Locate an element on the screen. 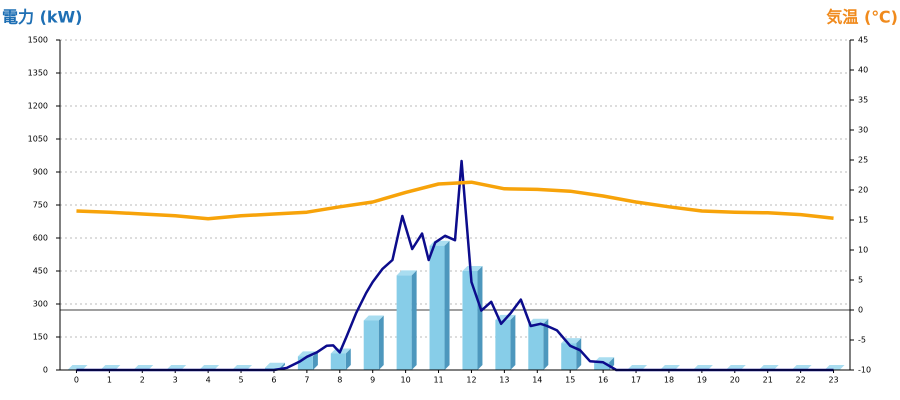  line is located at coordinates (455, 200).